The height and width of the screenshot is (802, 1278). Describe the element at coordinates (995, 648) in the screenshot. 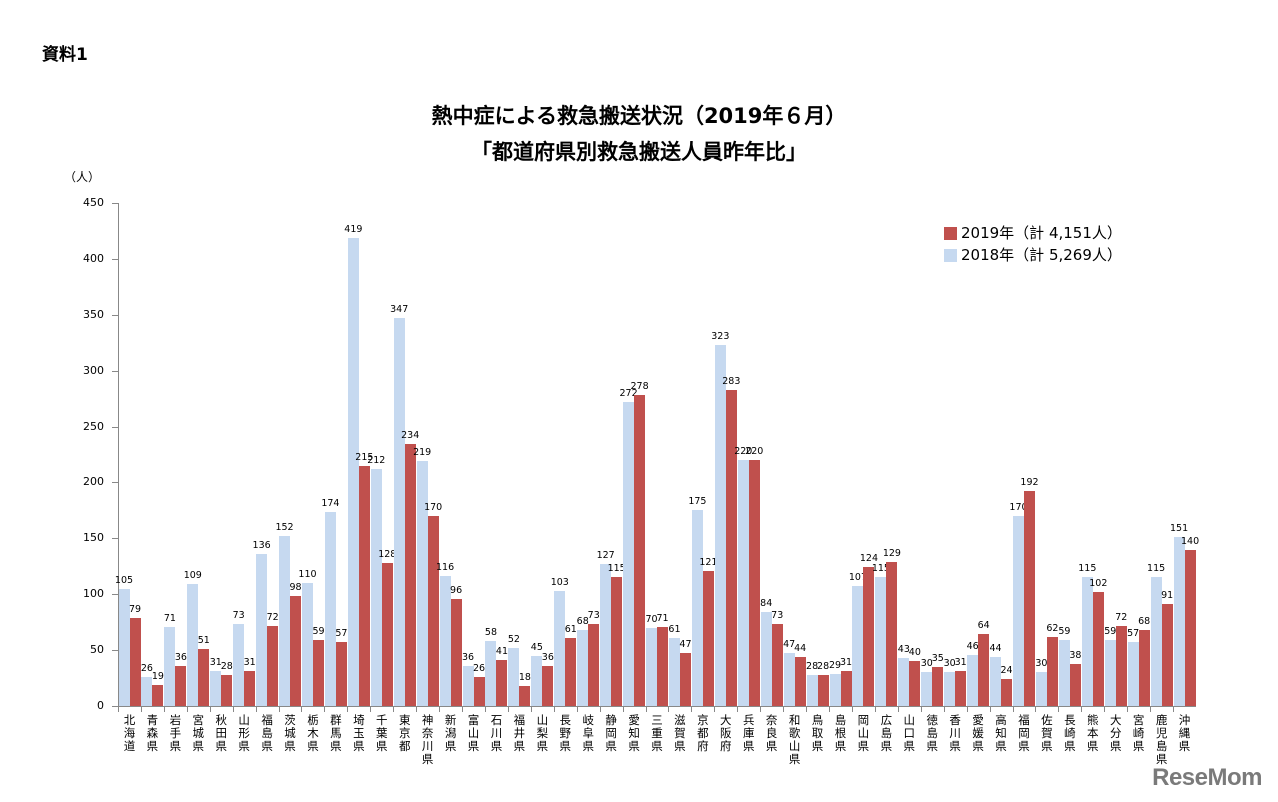

I see `data-label: 44` at that location.